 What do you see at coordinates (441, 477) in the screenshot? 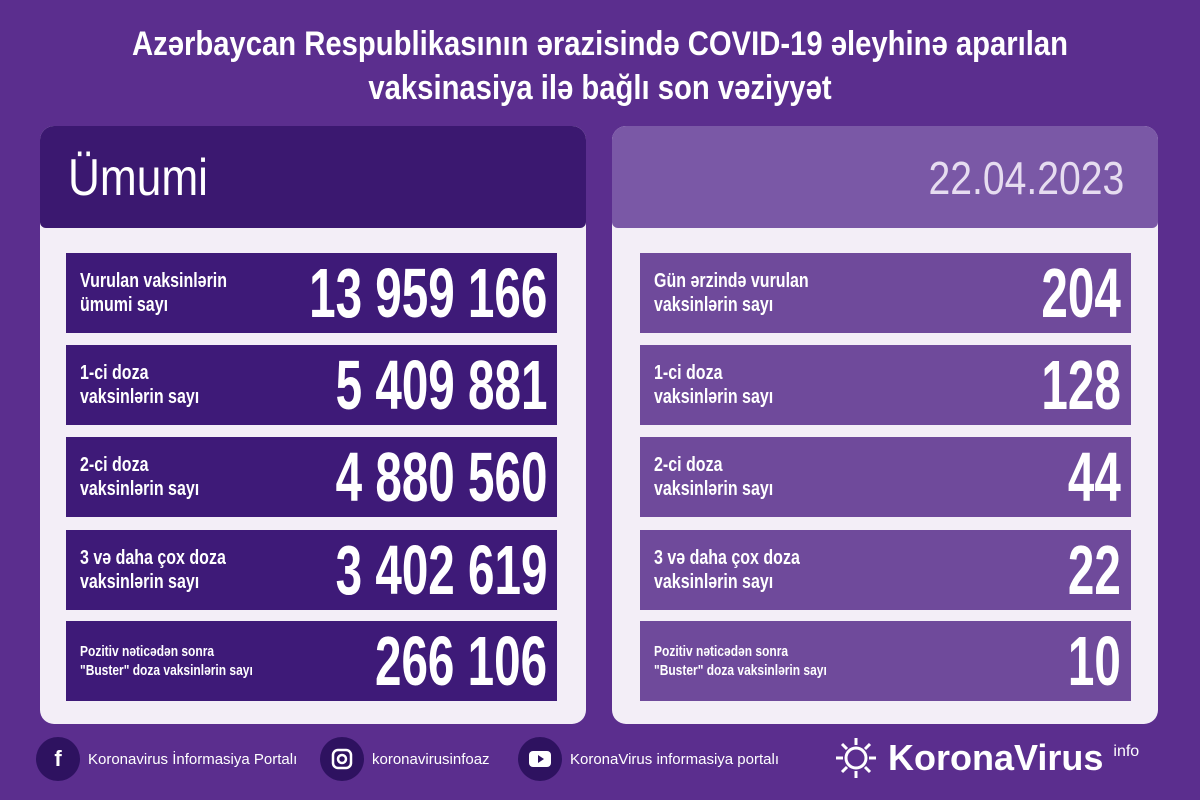
I see `stat-value: 4 880 560` at bounding box center [441, 477].